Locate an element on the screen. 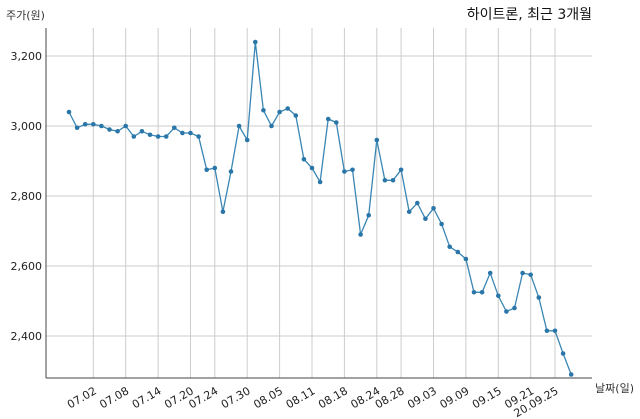 Image resolution: width=640 pixels, height=419 pixels. x-tick-label: 07.02 is located at coordinates (82, 397).